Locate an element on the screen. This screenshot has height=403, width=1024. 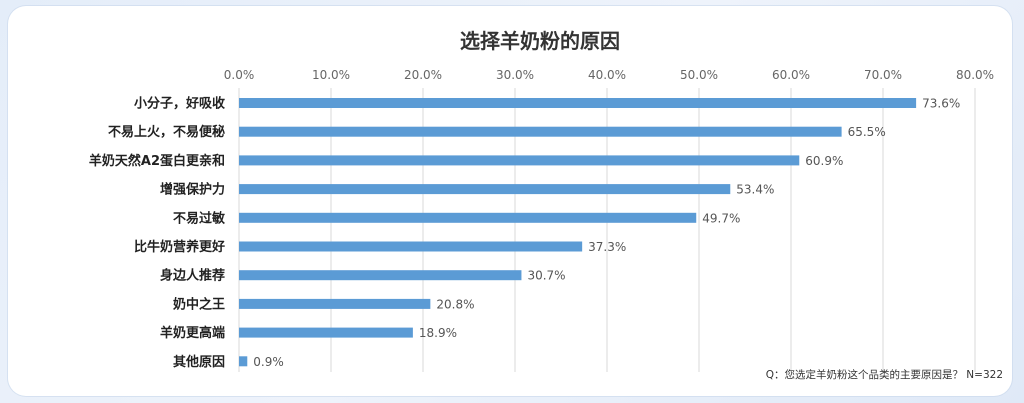
category-label: 不易上火，不易便秘 is located at coordinates (166, 132).